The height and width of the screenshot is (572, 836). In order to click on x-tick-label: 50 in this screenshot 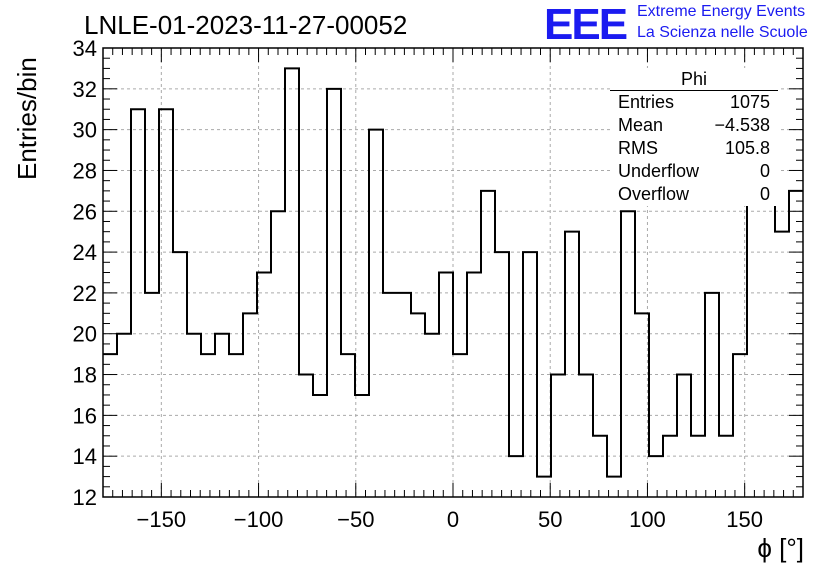, I will do `click(550, 519)`.